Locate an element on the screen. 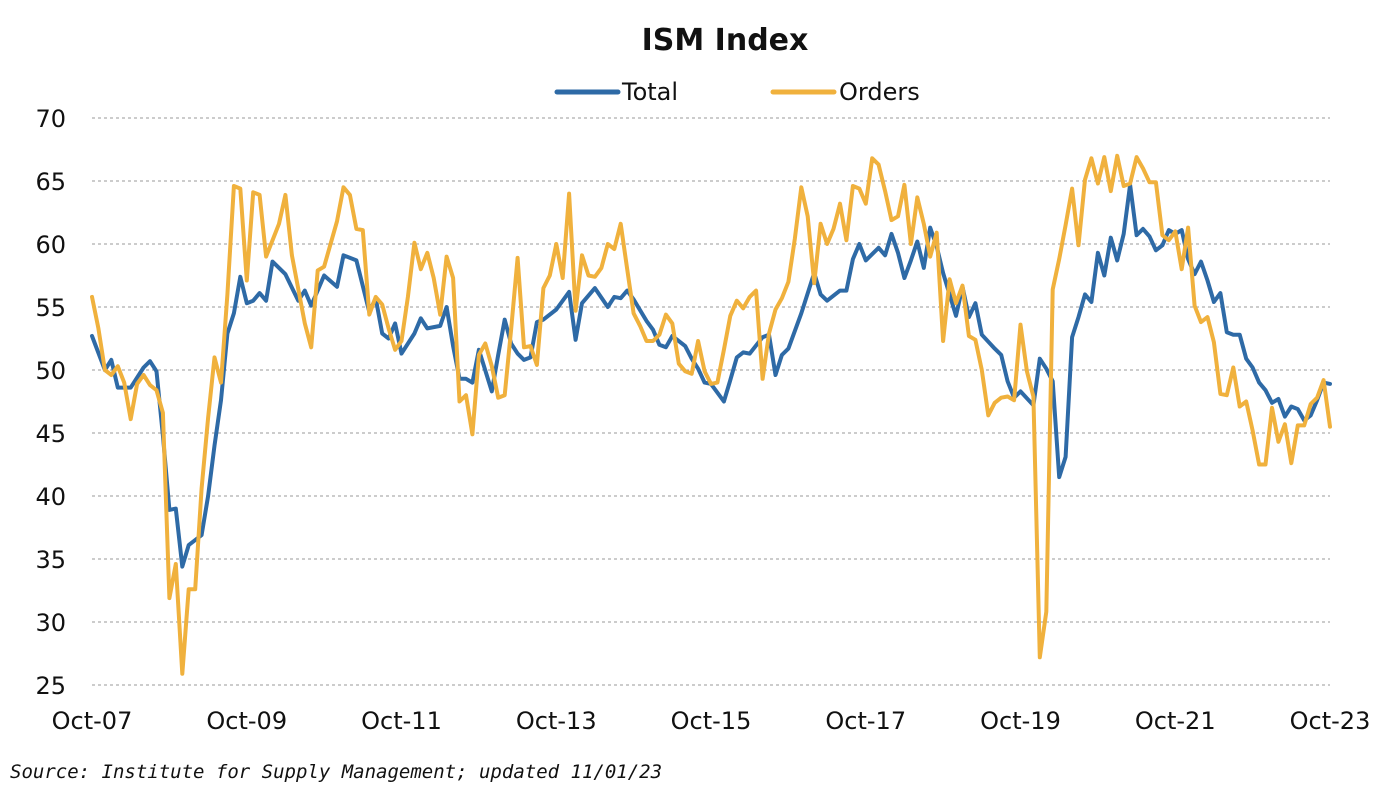 This screenshot has width=1380, height=793. y-tick-label: 55 is located at coordinates (50, 308).